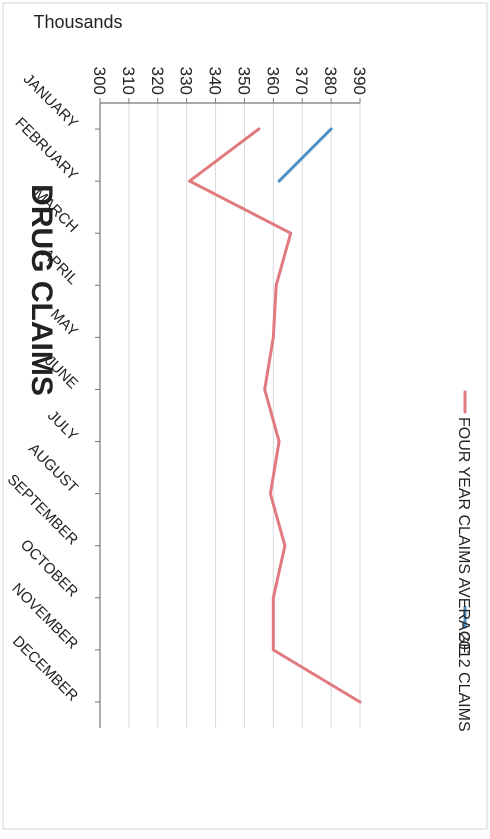  Describe the element at coordinates (330, 81) in the screenshot. I see `y-tick-label-380: 380` at that location.